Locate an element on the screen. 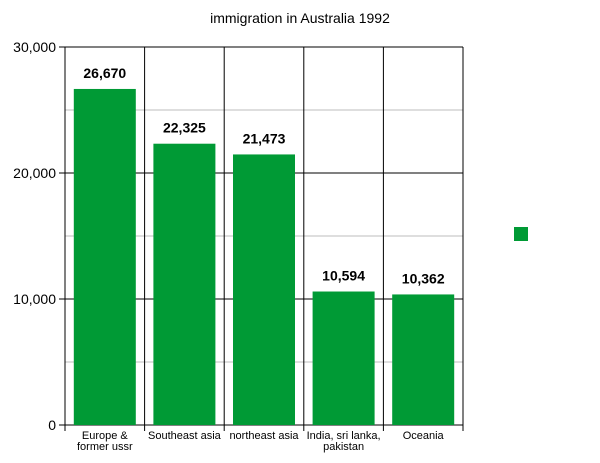 The height and width of the screenshot is (463, 600). x-tick-label: northeast asia is located at coordinates (264, 436).